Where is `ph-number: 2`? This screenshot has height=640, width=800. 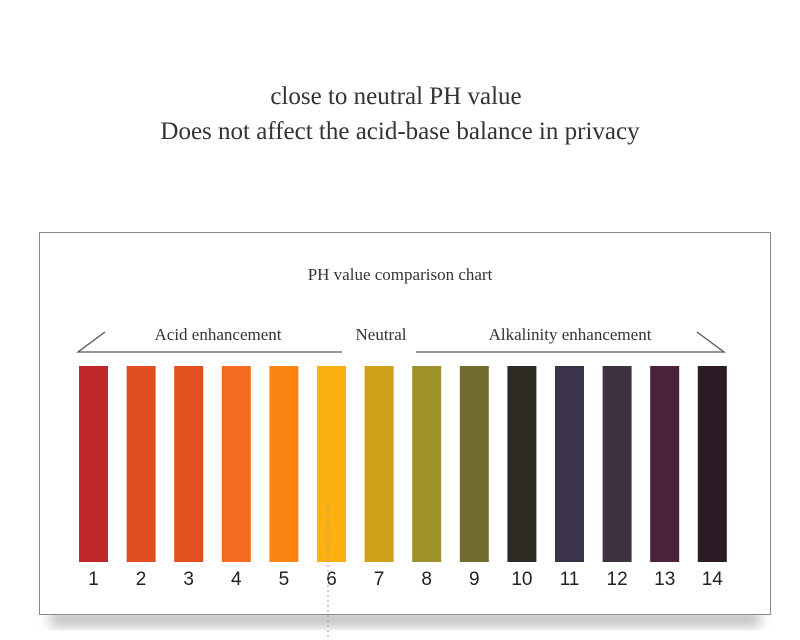
ph-number: 2 is located at coordinates (141, 579).